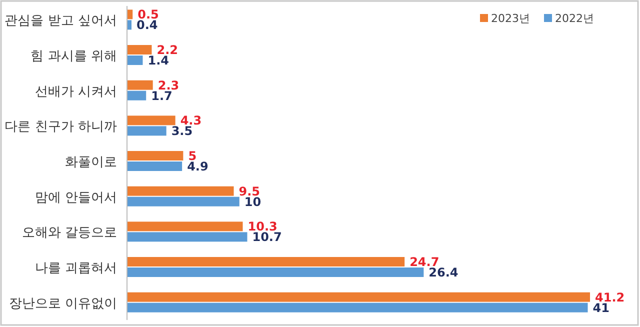  Describe the element at coordinates (574, 18) in the screenshot. I see `legend-label: 2022년` at that location.